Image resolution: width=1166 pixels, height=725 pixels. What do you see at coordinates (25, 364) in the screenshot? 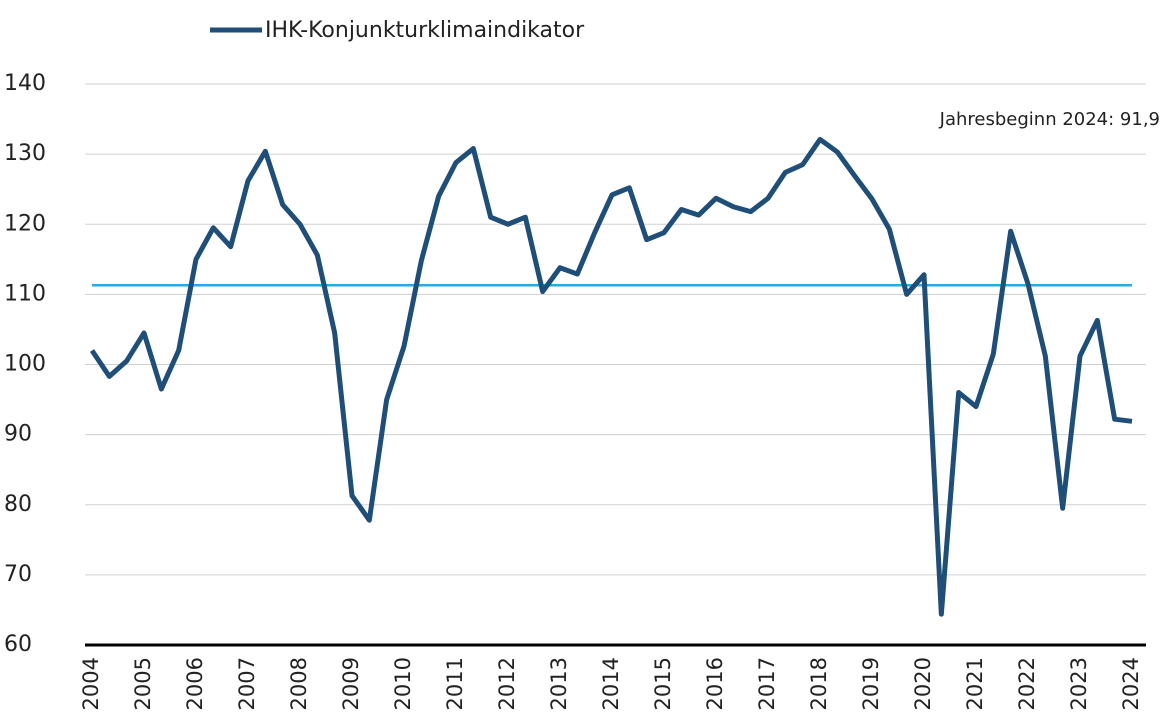
I see `y-tick-label: 100` at bounding box center [25, 364].